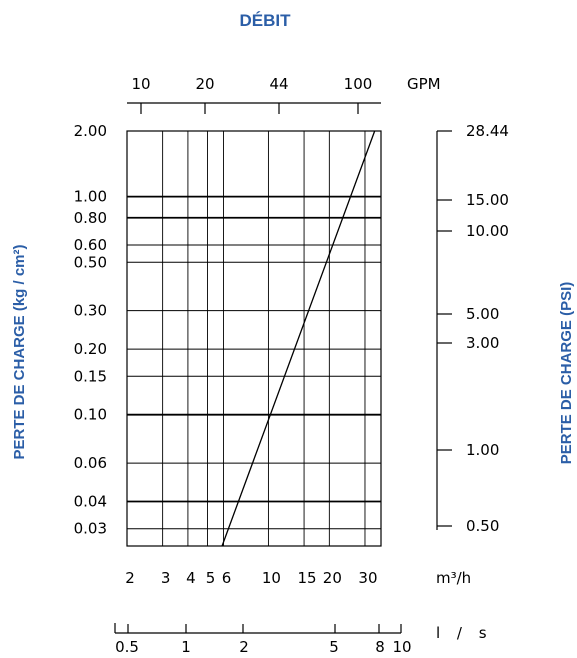 The image size is (577, 658). Describe the element at coordinates (254, 94) in the screenshot. I see `top-axis-gpm: 10 20 44 100` at that location.